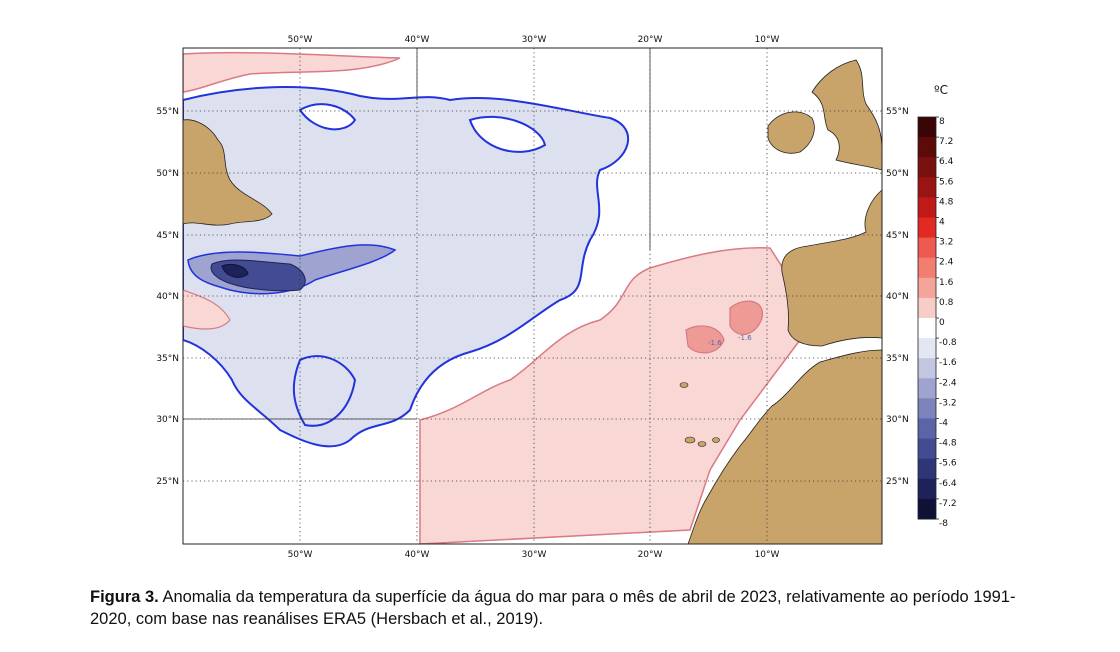  I want to click on colorbar-label: -7.2, so click(948, 504).